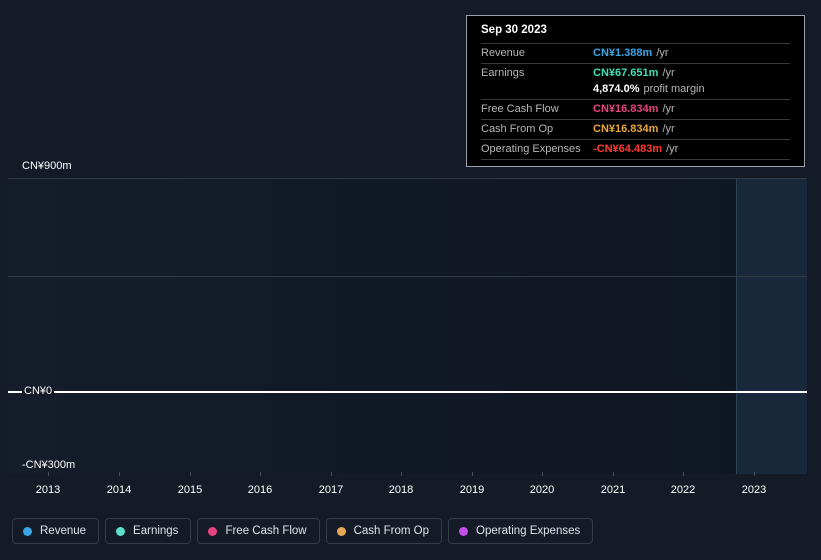  I want to click on legend-item-operating-expenses: Operating Expenses, so click(521, 531).